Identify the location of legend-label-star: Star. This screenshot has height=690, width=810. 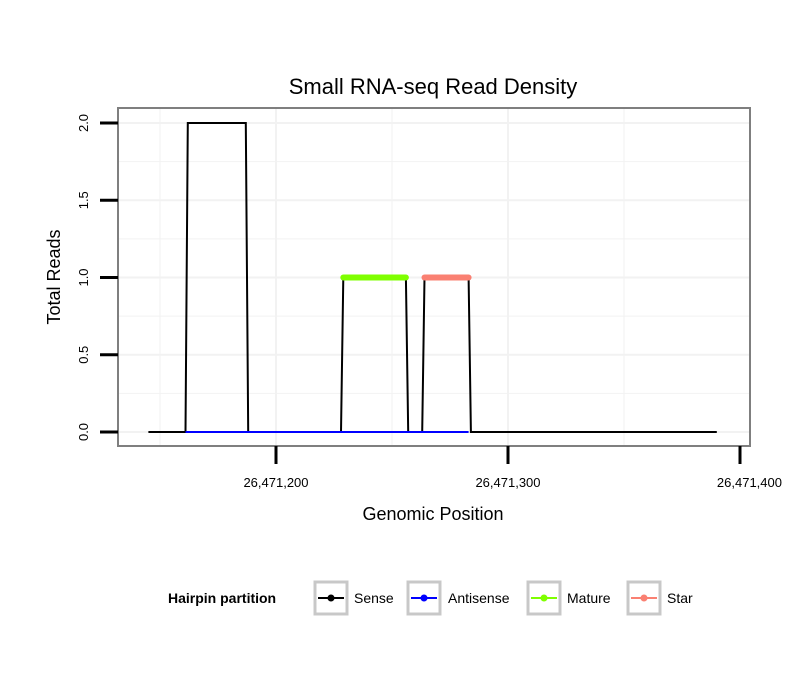
(680, 598).